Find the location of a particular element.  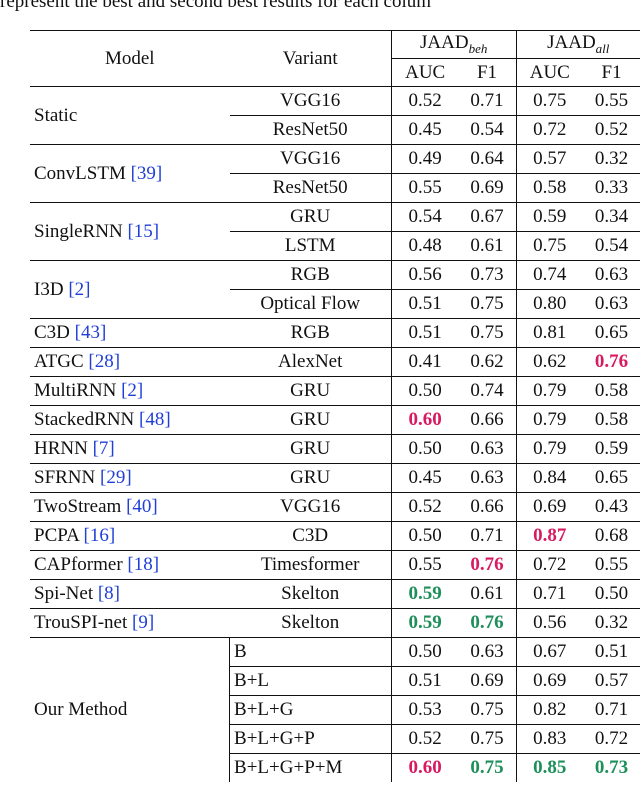

variant-cell: B+L is located at coordinates (310, 681).